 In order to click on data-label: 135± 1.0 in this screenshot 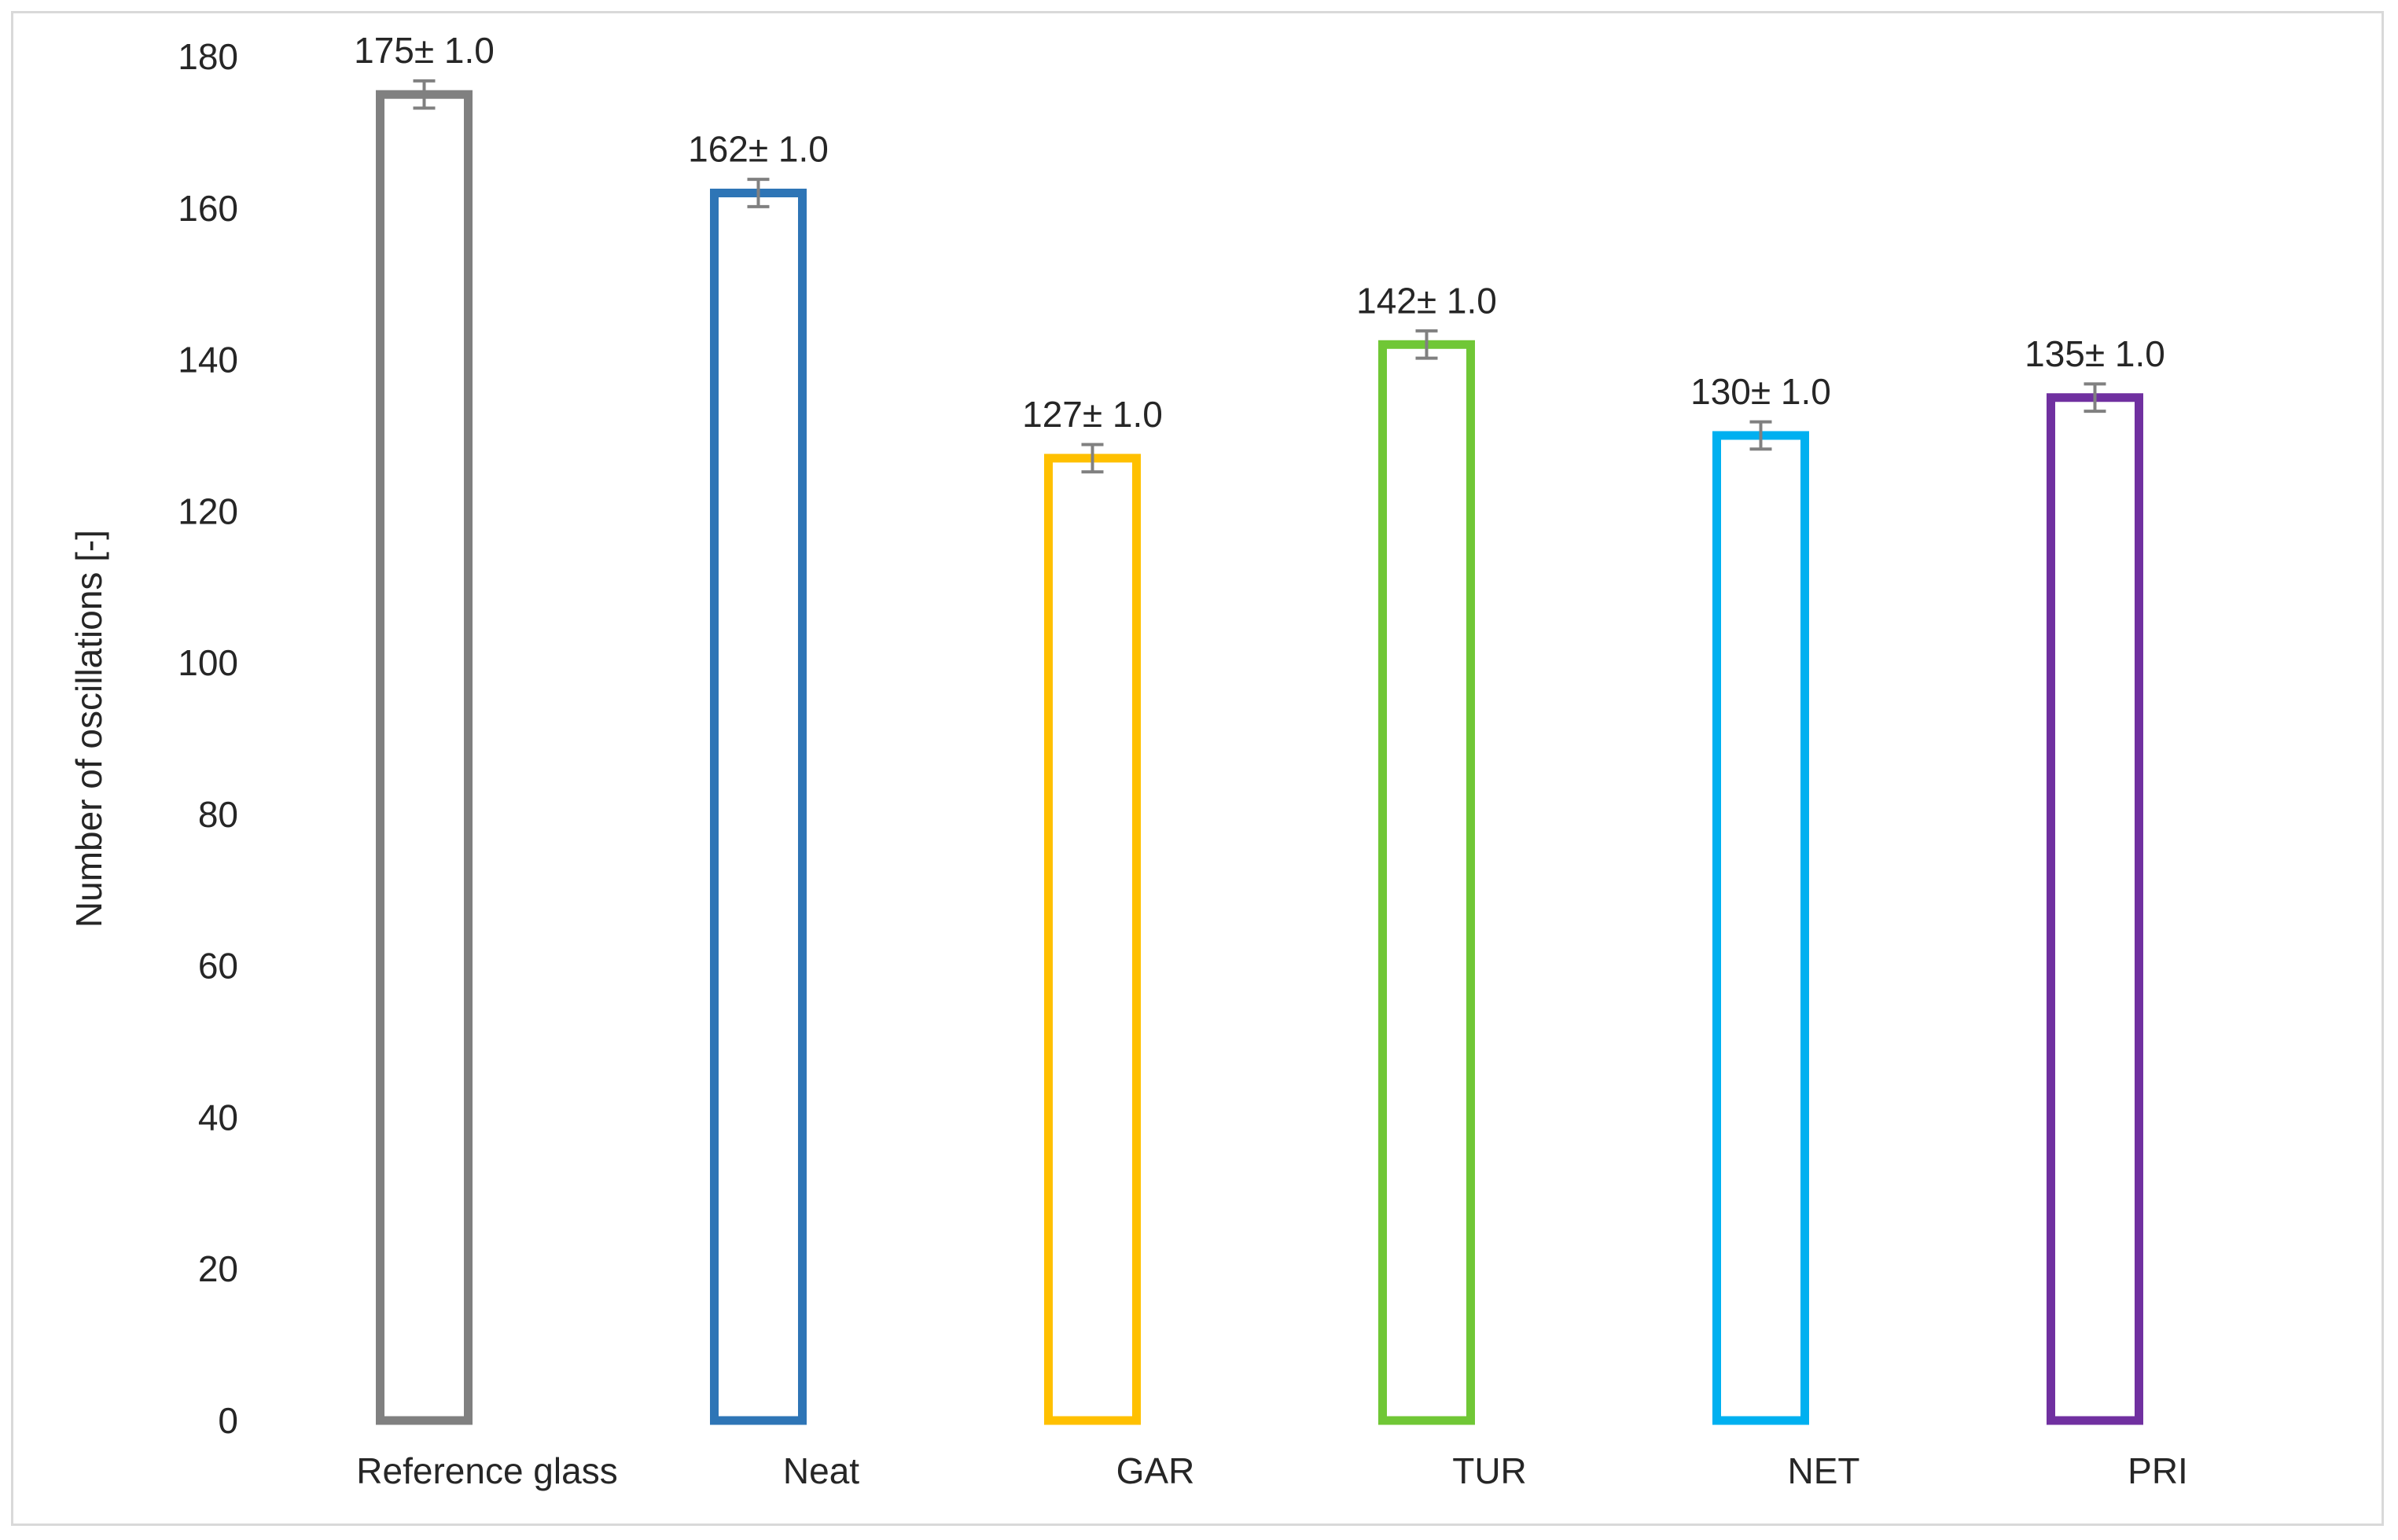, I will do `click(2095, 353)`.